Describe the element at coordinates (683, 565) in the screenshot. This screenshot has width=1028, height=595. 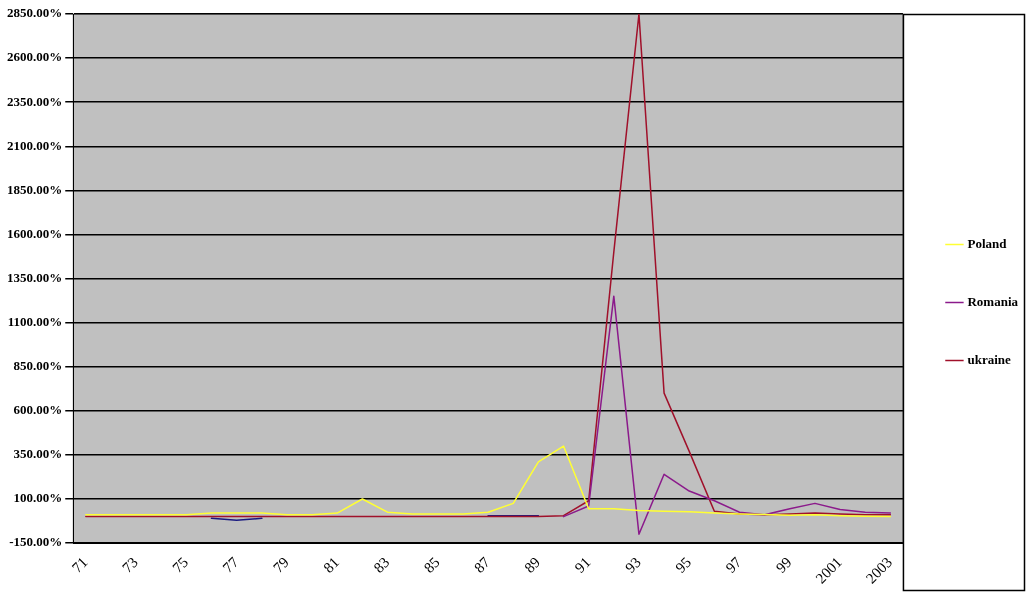
I see `x-tick-label: 95` at that location.